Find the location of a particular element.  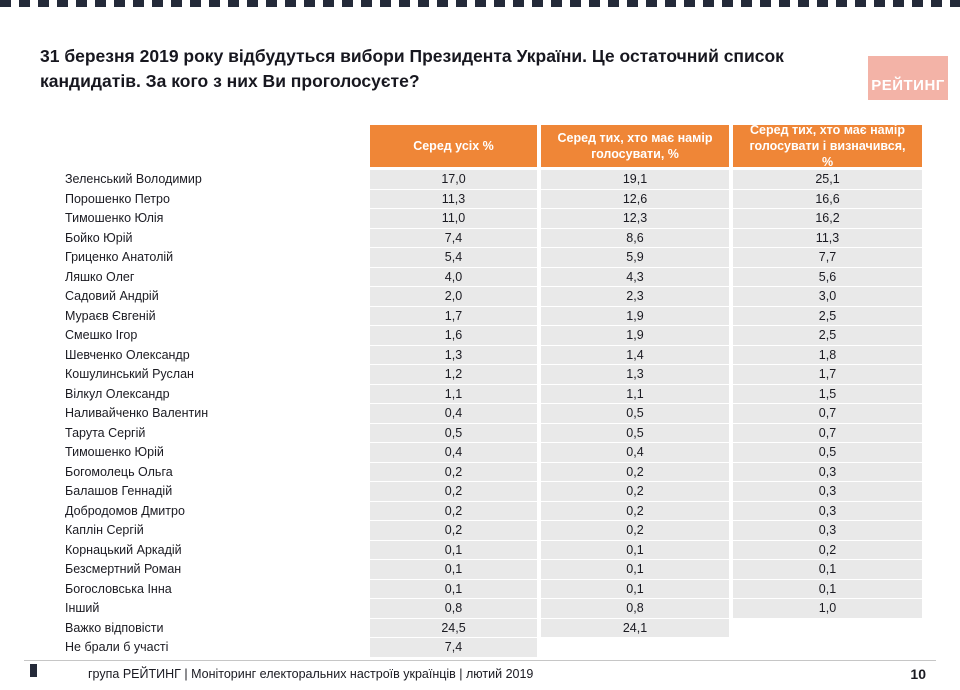

table-row: Кошулинський Руслан 1,2 1,3 1,7 is located at coordinates (480, 374).